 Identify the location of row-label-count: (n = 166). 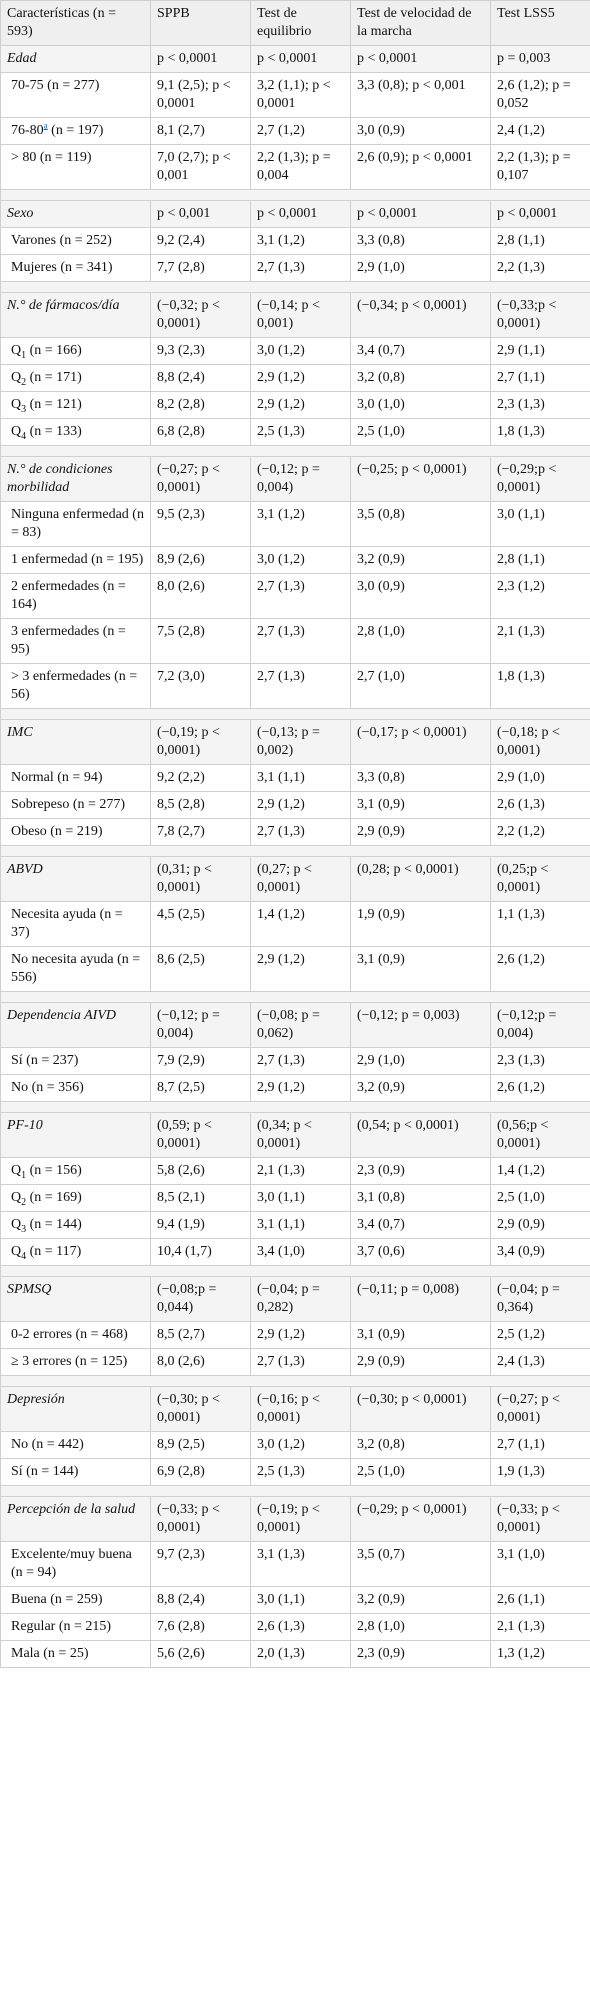
(54, 350).